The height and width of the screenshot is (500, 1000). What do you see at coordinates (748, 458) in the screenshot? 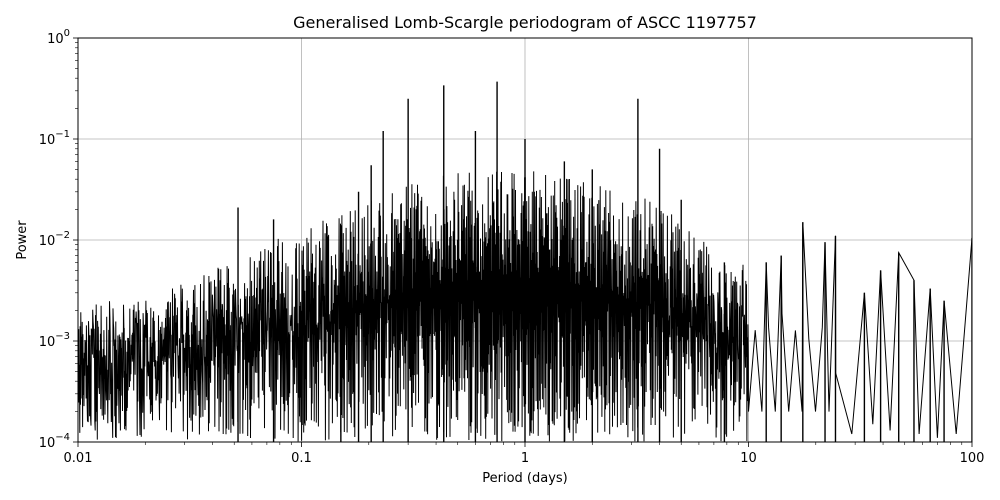
I see `x-tick-label: 10` at bounding box center [748, 458].